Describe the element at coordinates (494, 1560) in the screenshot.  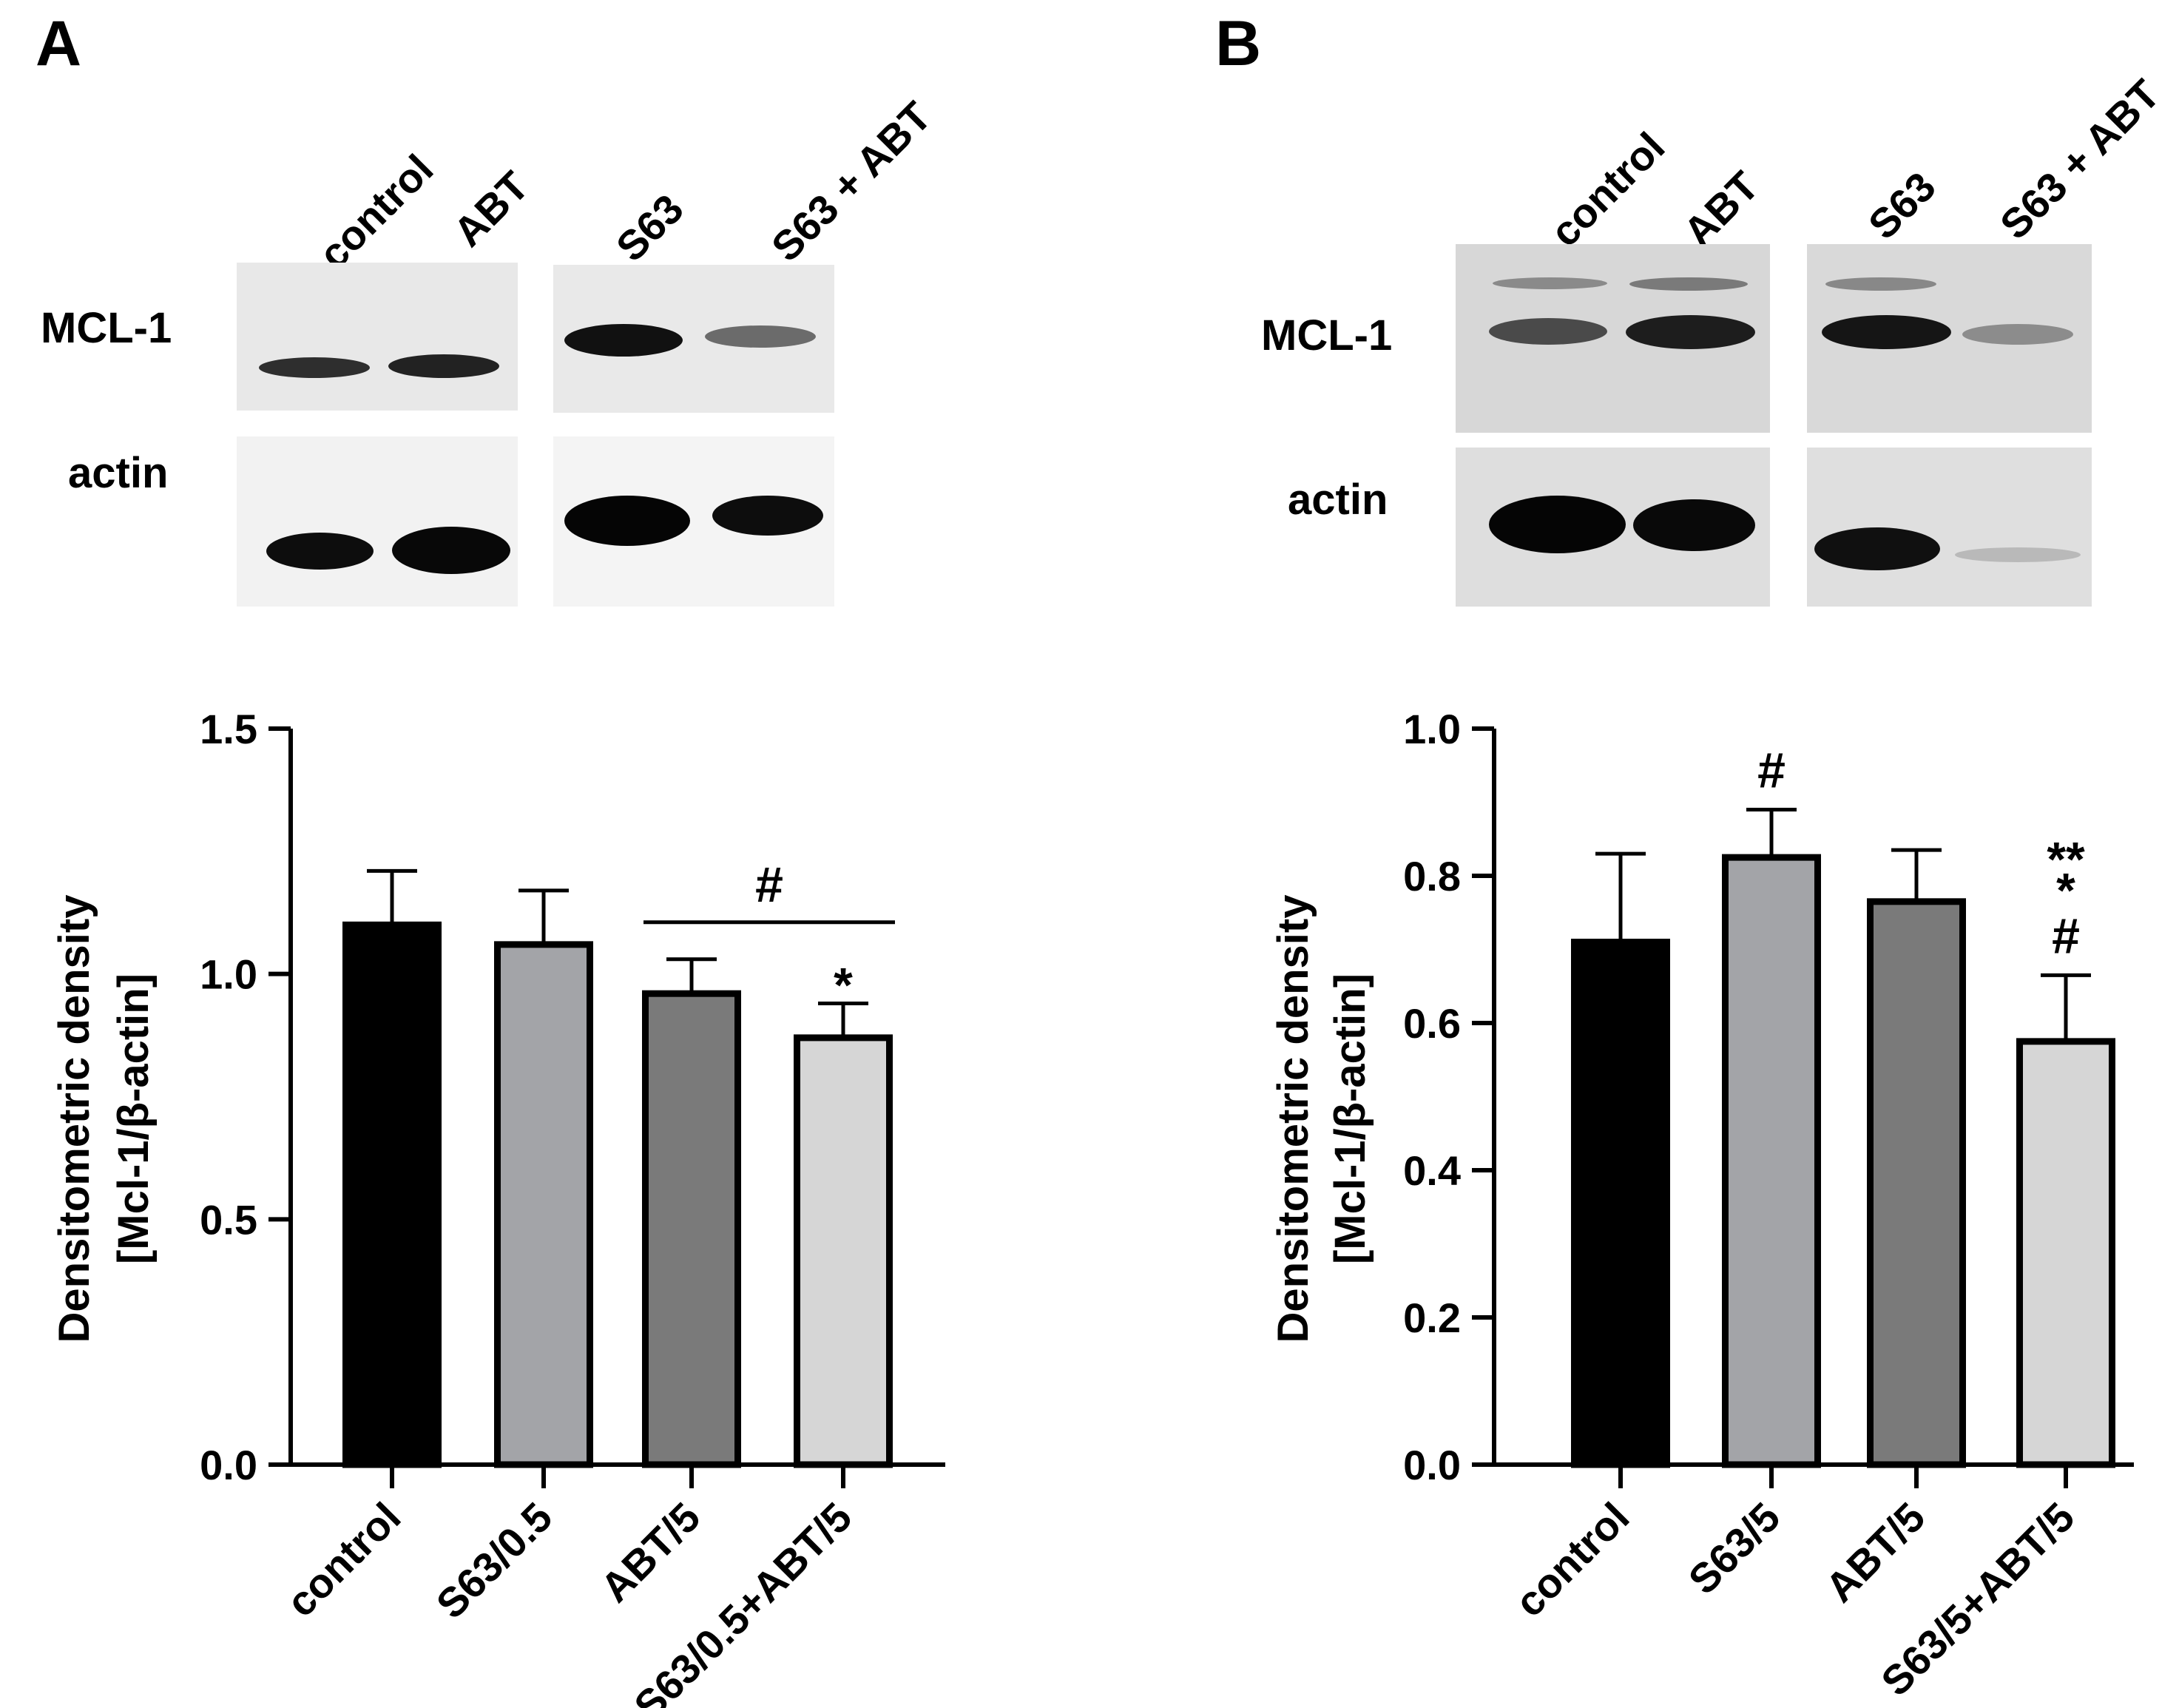
I see `x-tick-label: S63/0.5` at that location.